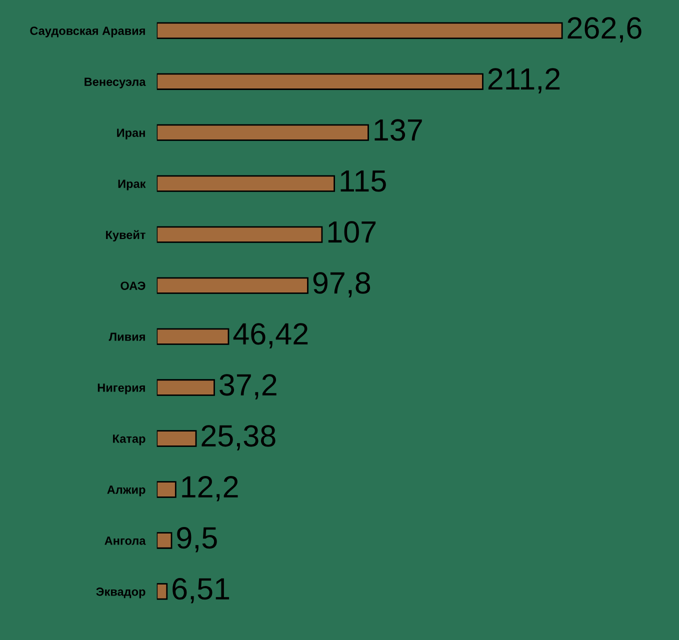 The height and width of the screenshot is (640, 679). Describe the element at coordinates (121, 593) in the screenshot. I see `y-tick-label: Эквадор` at that location.